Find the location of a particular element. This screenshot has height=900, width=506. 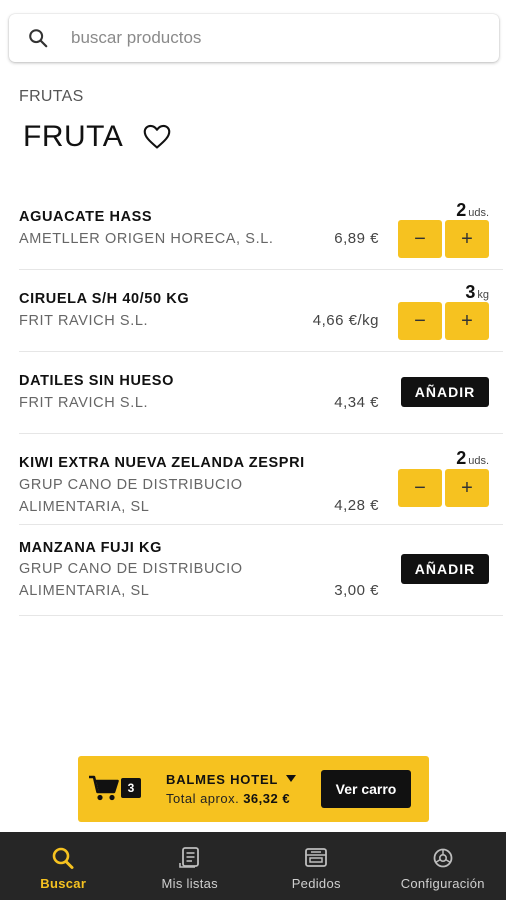

product-name: CIRUELA S/H 40/50 KG is located at coordinates (104, 299).